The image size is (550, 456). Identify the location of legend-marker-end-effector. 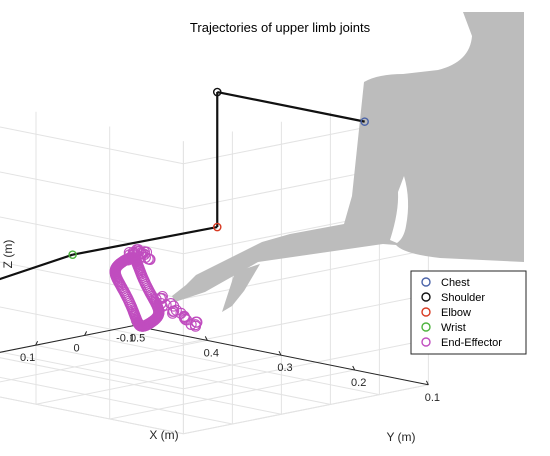
(426, 342).